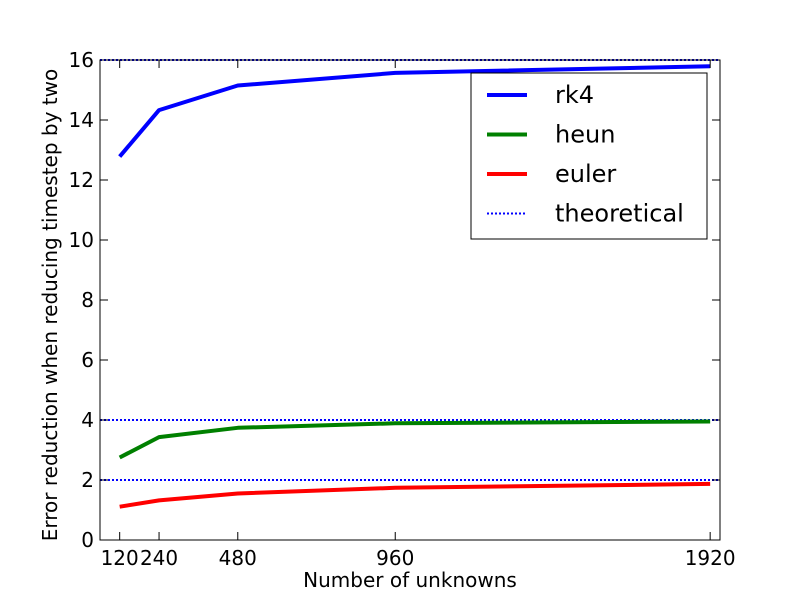  What do you see at coordinates (415, 495) in the screenshot?
I see `series-line-euler` at bounding box center [415, 495].